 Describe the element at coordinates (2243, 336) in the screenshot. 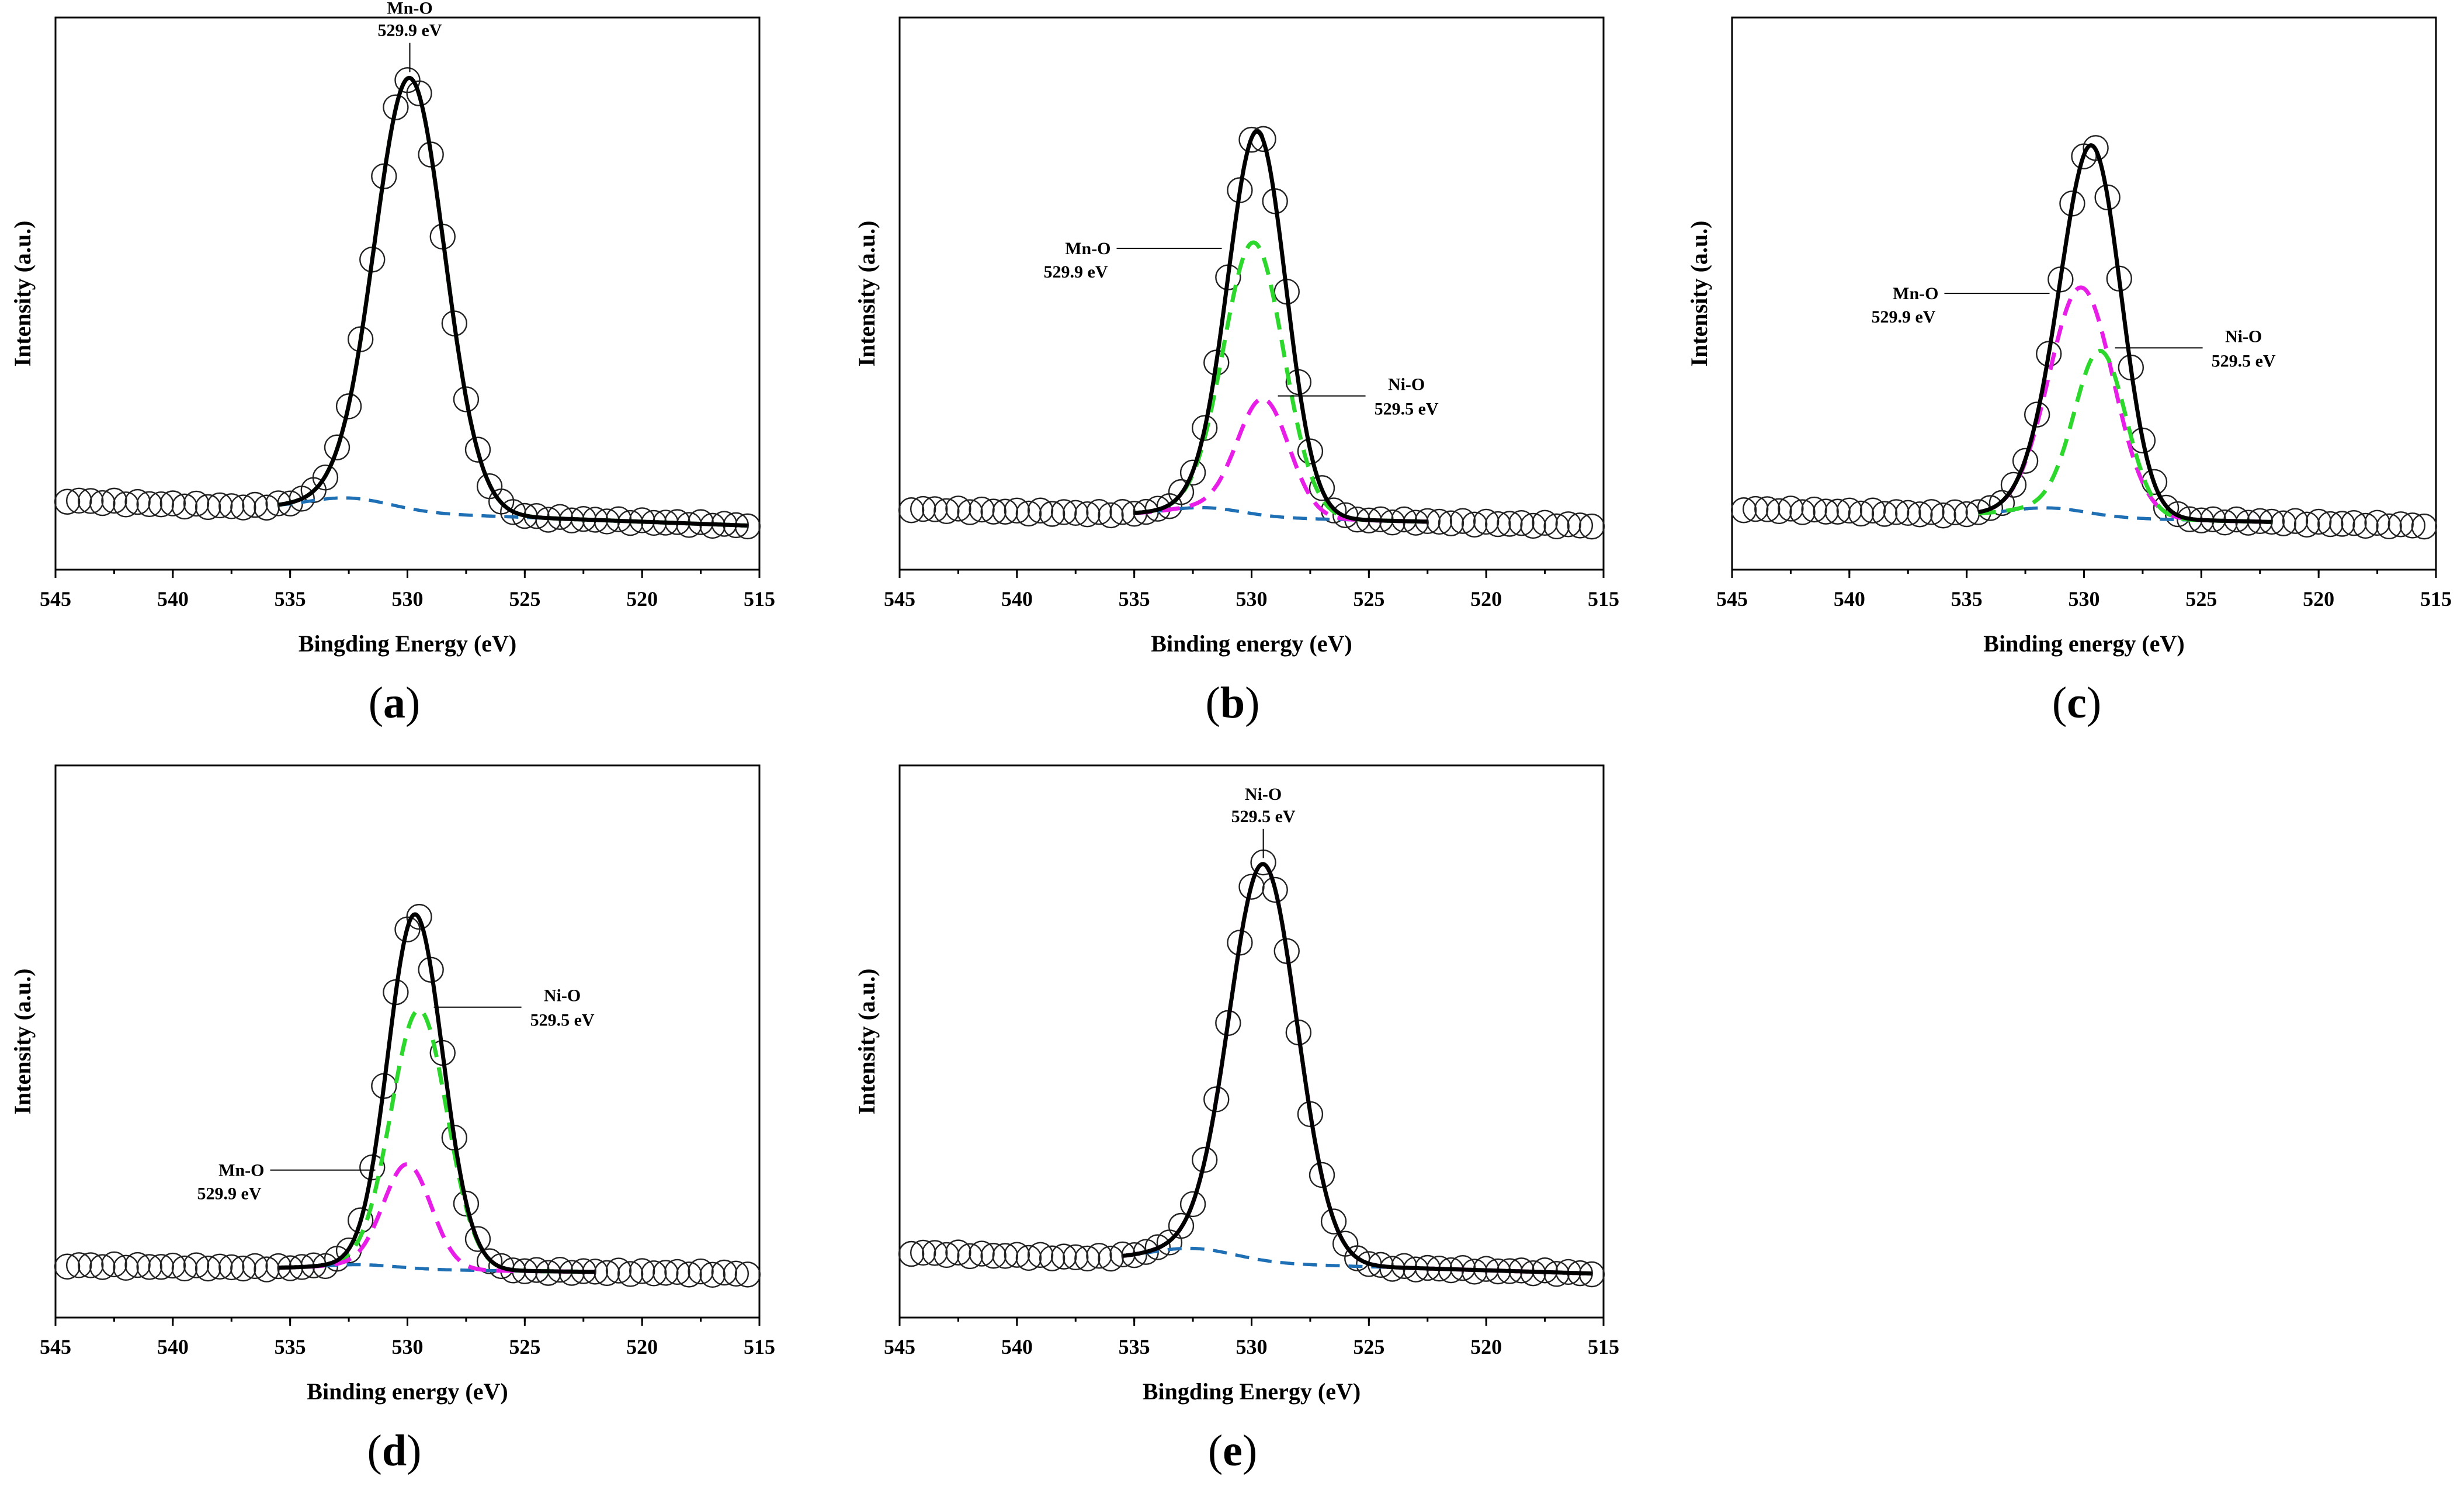

I see `annotation-name: Ni-O` at that location.